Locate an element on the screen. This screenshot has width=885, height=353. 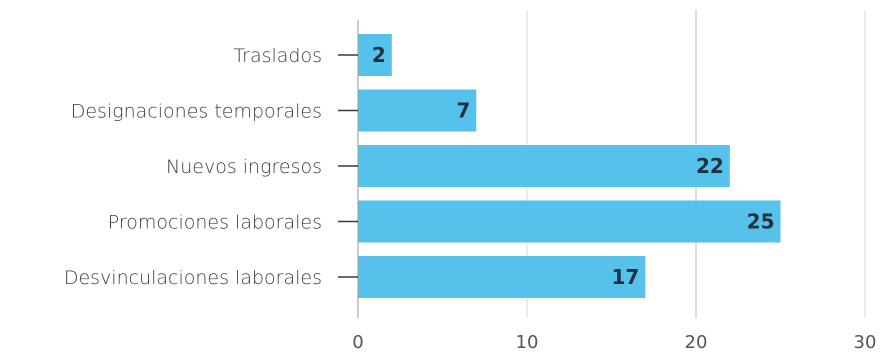
value-label: 17 is located at coordinates (625, 277).